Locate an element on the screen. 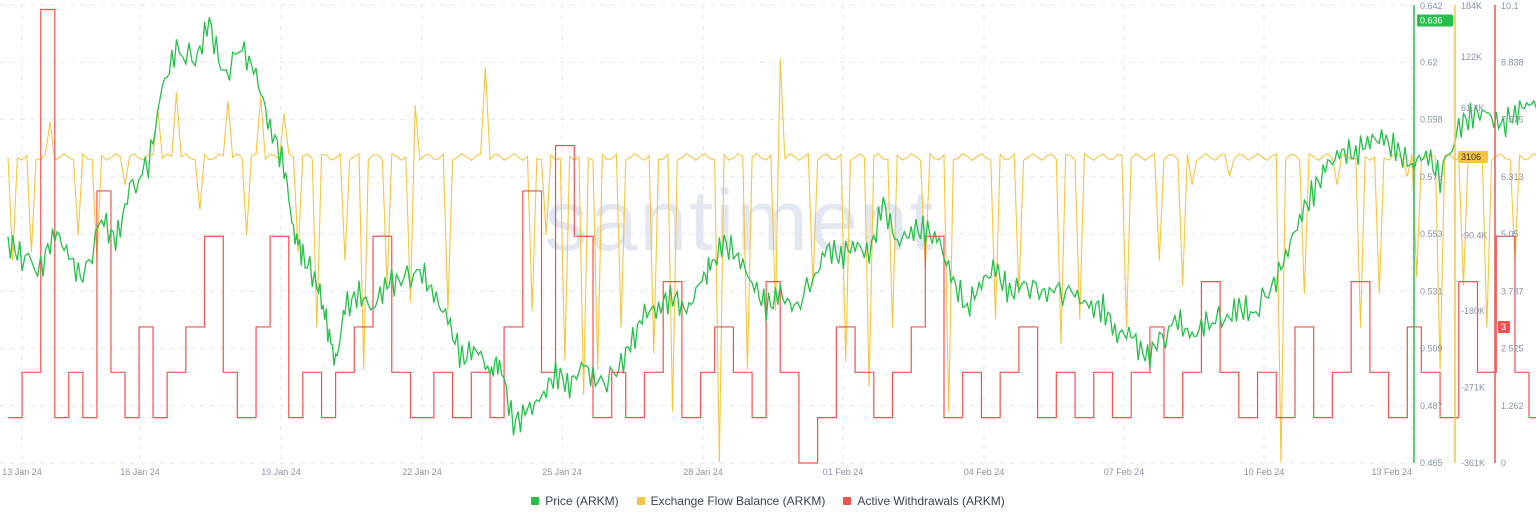 The image size is (1536, 525). legend-swatch-flow is located at coordinates (640, 501).